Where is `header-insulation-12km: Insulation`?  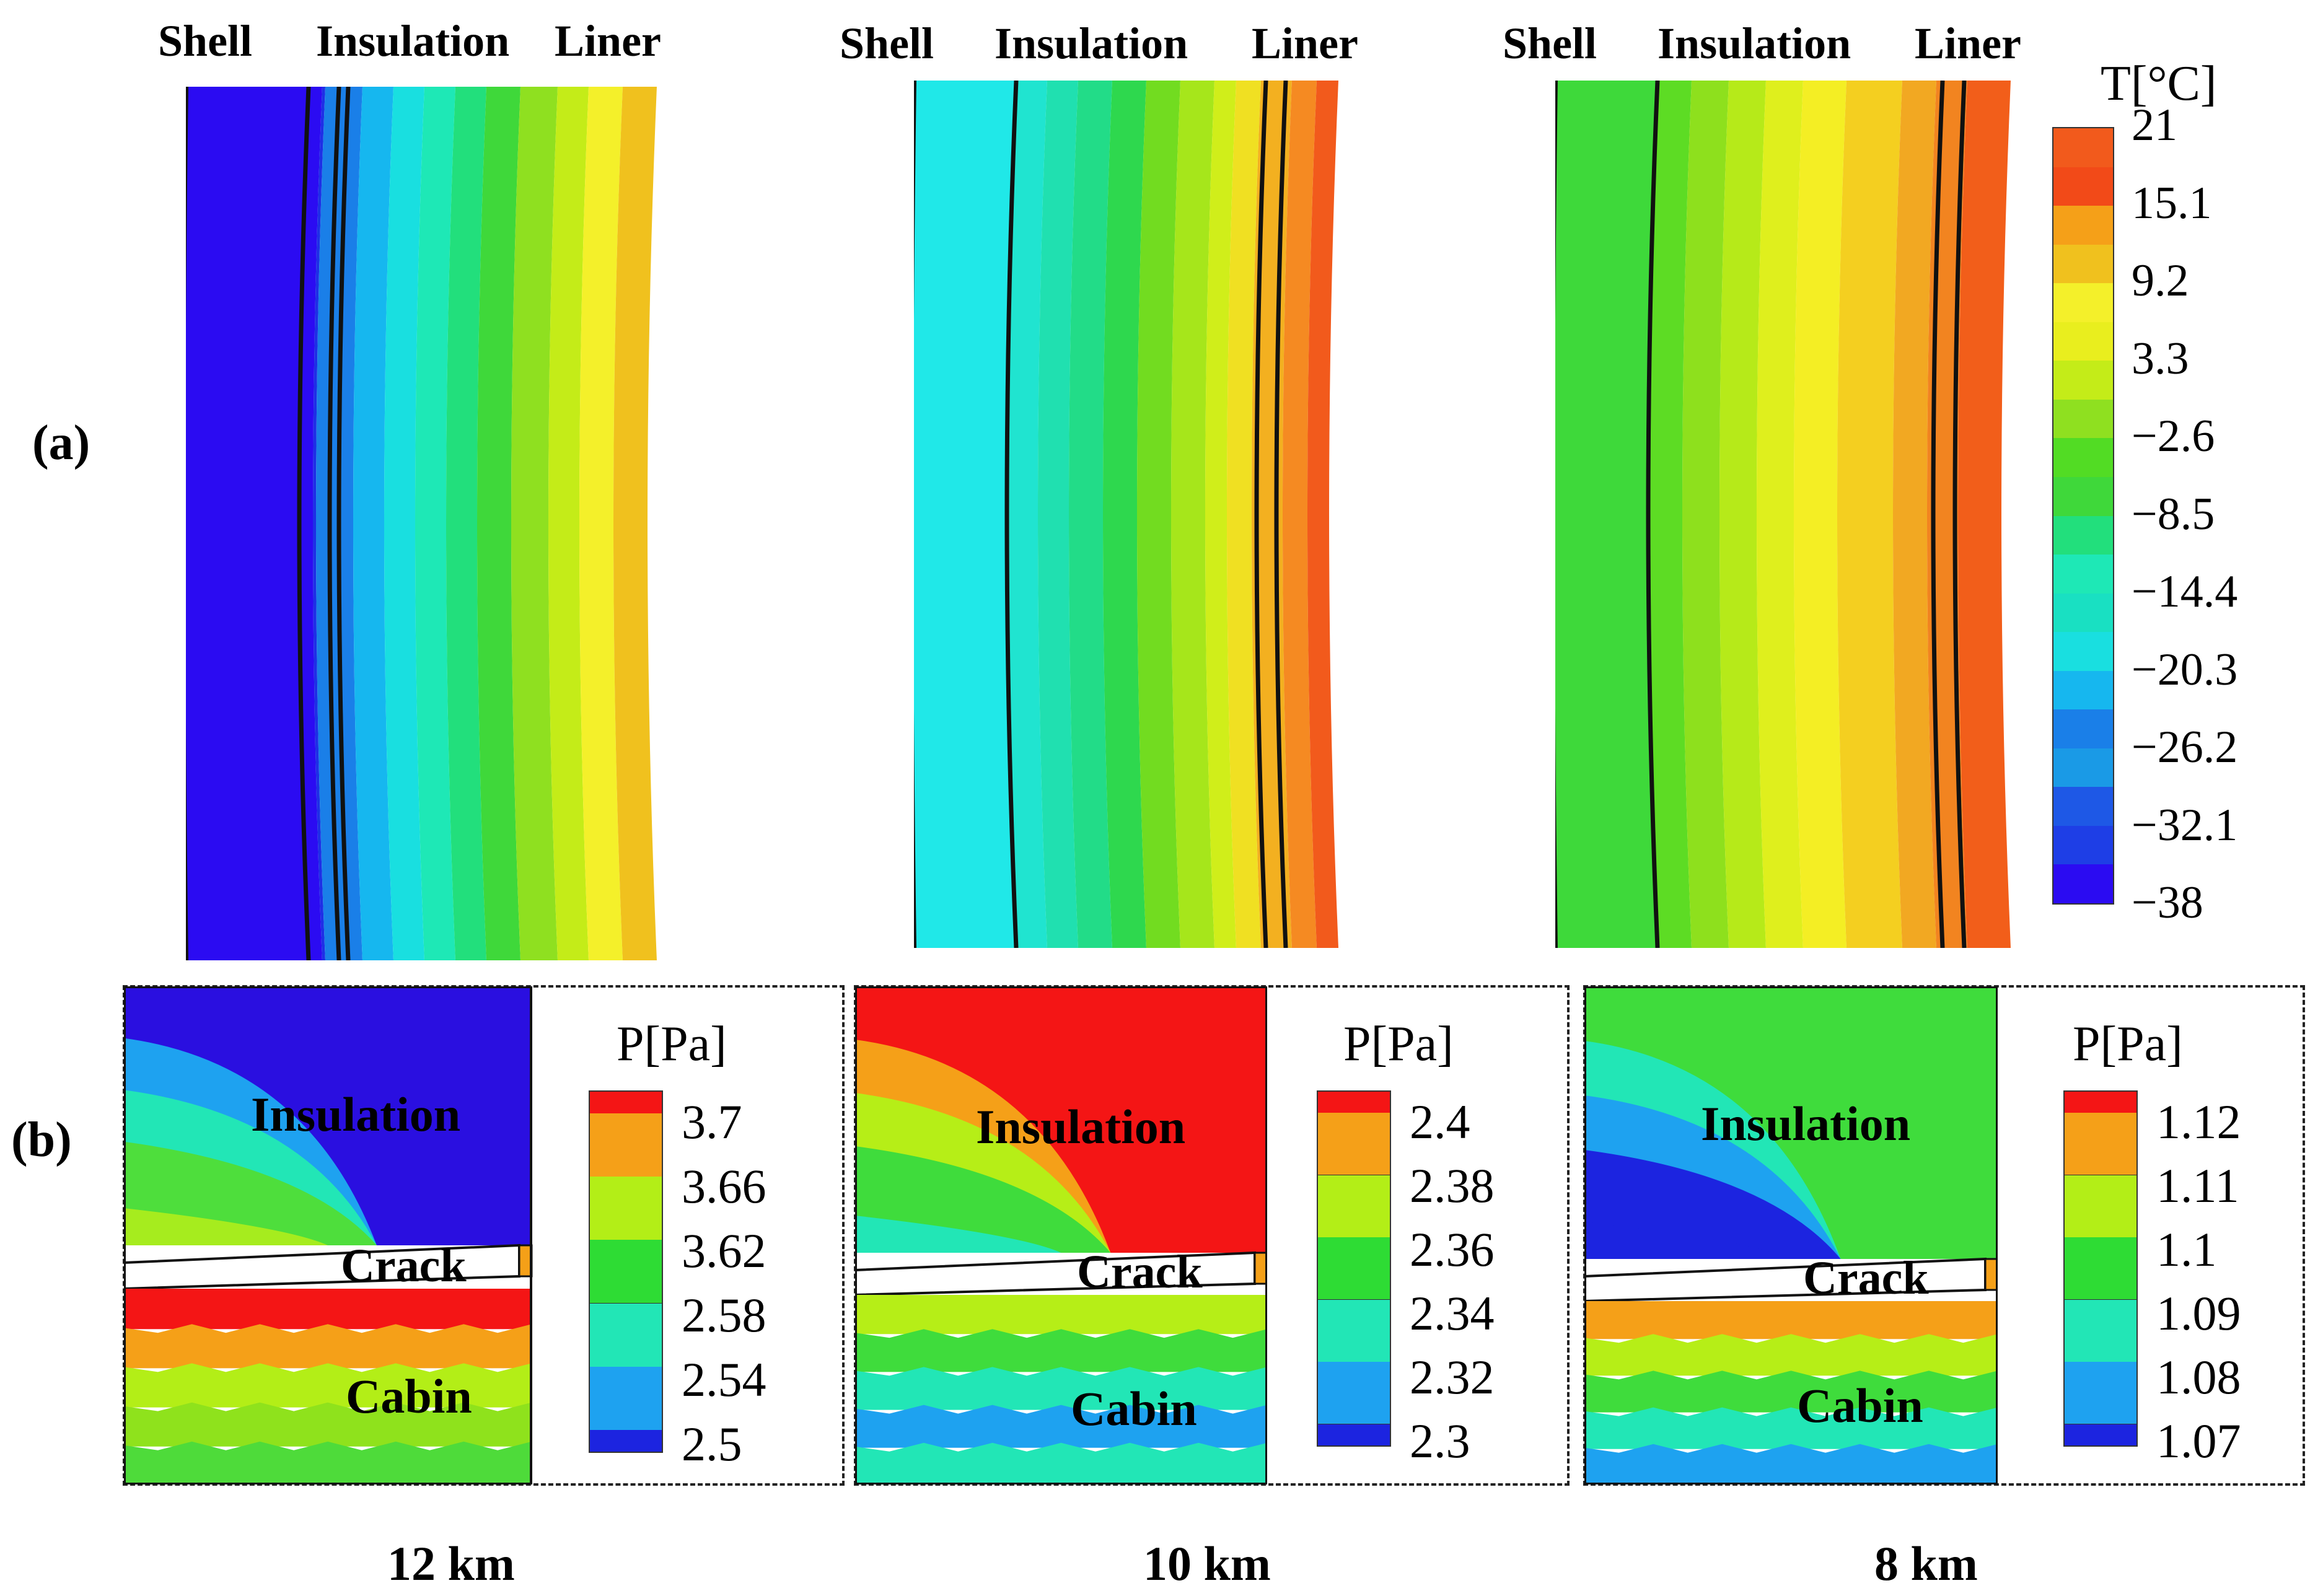 header-insulation-12km: Insulation is located at coordinates (413, 41).